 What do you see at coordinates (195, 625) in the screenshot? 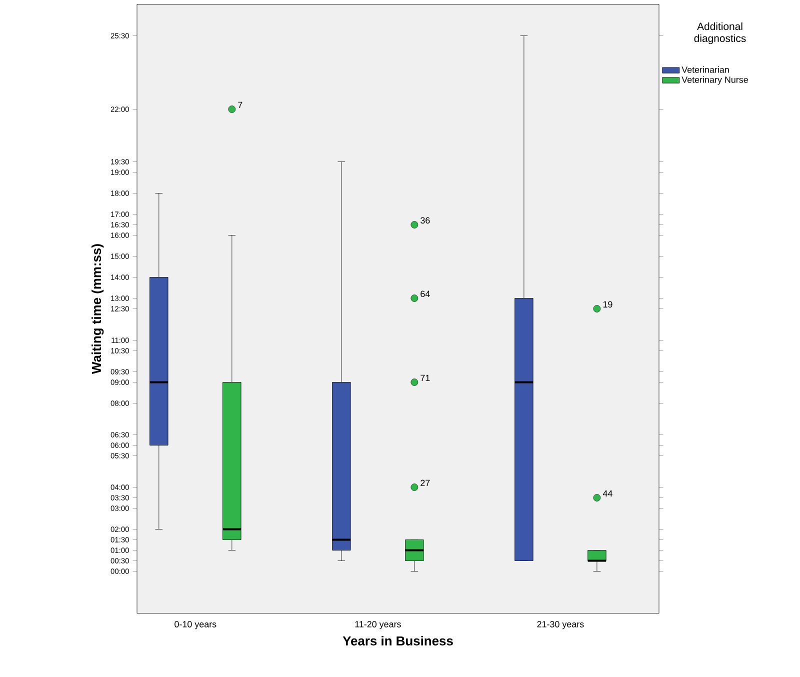
I see `x-tick-label: 0-10 years` at bounding box center [195, 625].